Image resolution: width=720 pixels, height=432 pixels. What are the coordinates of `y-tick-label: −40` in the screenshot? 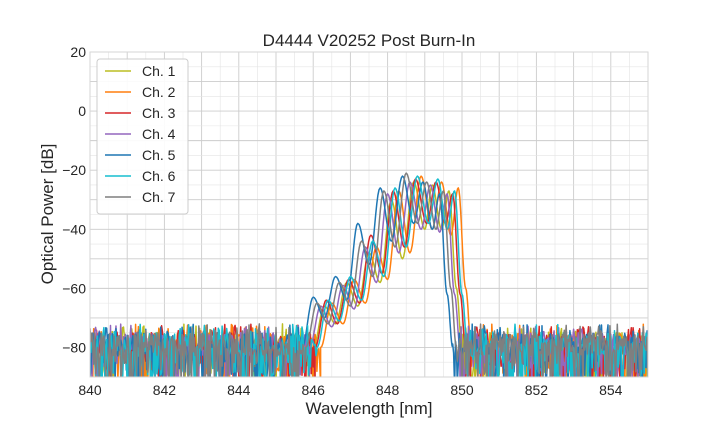 It's located at (74, 229).